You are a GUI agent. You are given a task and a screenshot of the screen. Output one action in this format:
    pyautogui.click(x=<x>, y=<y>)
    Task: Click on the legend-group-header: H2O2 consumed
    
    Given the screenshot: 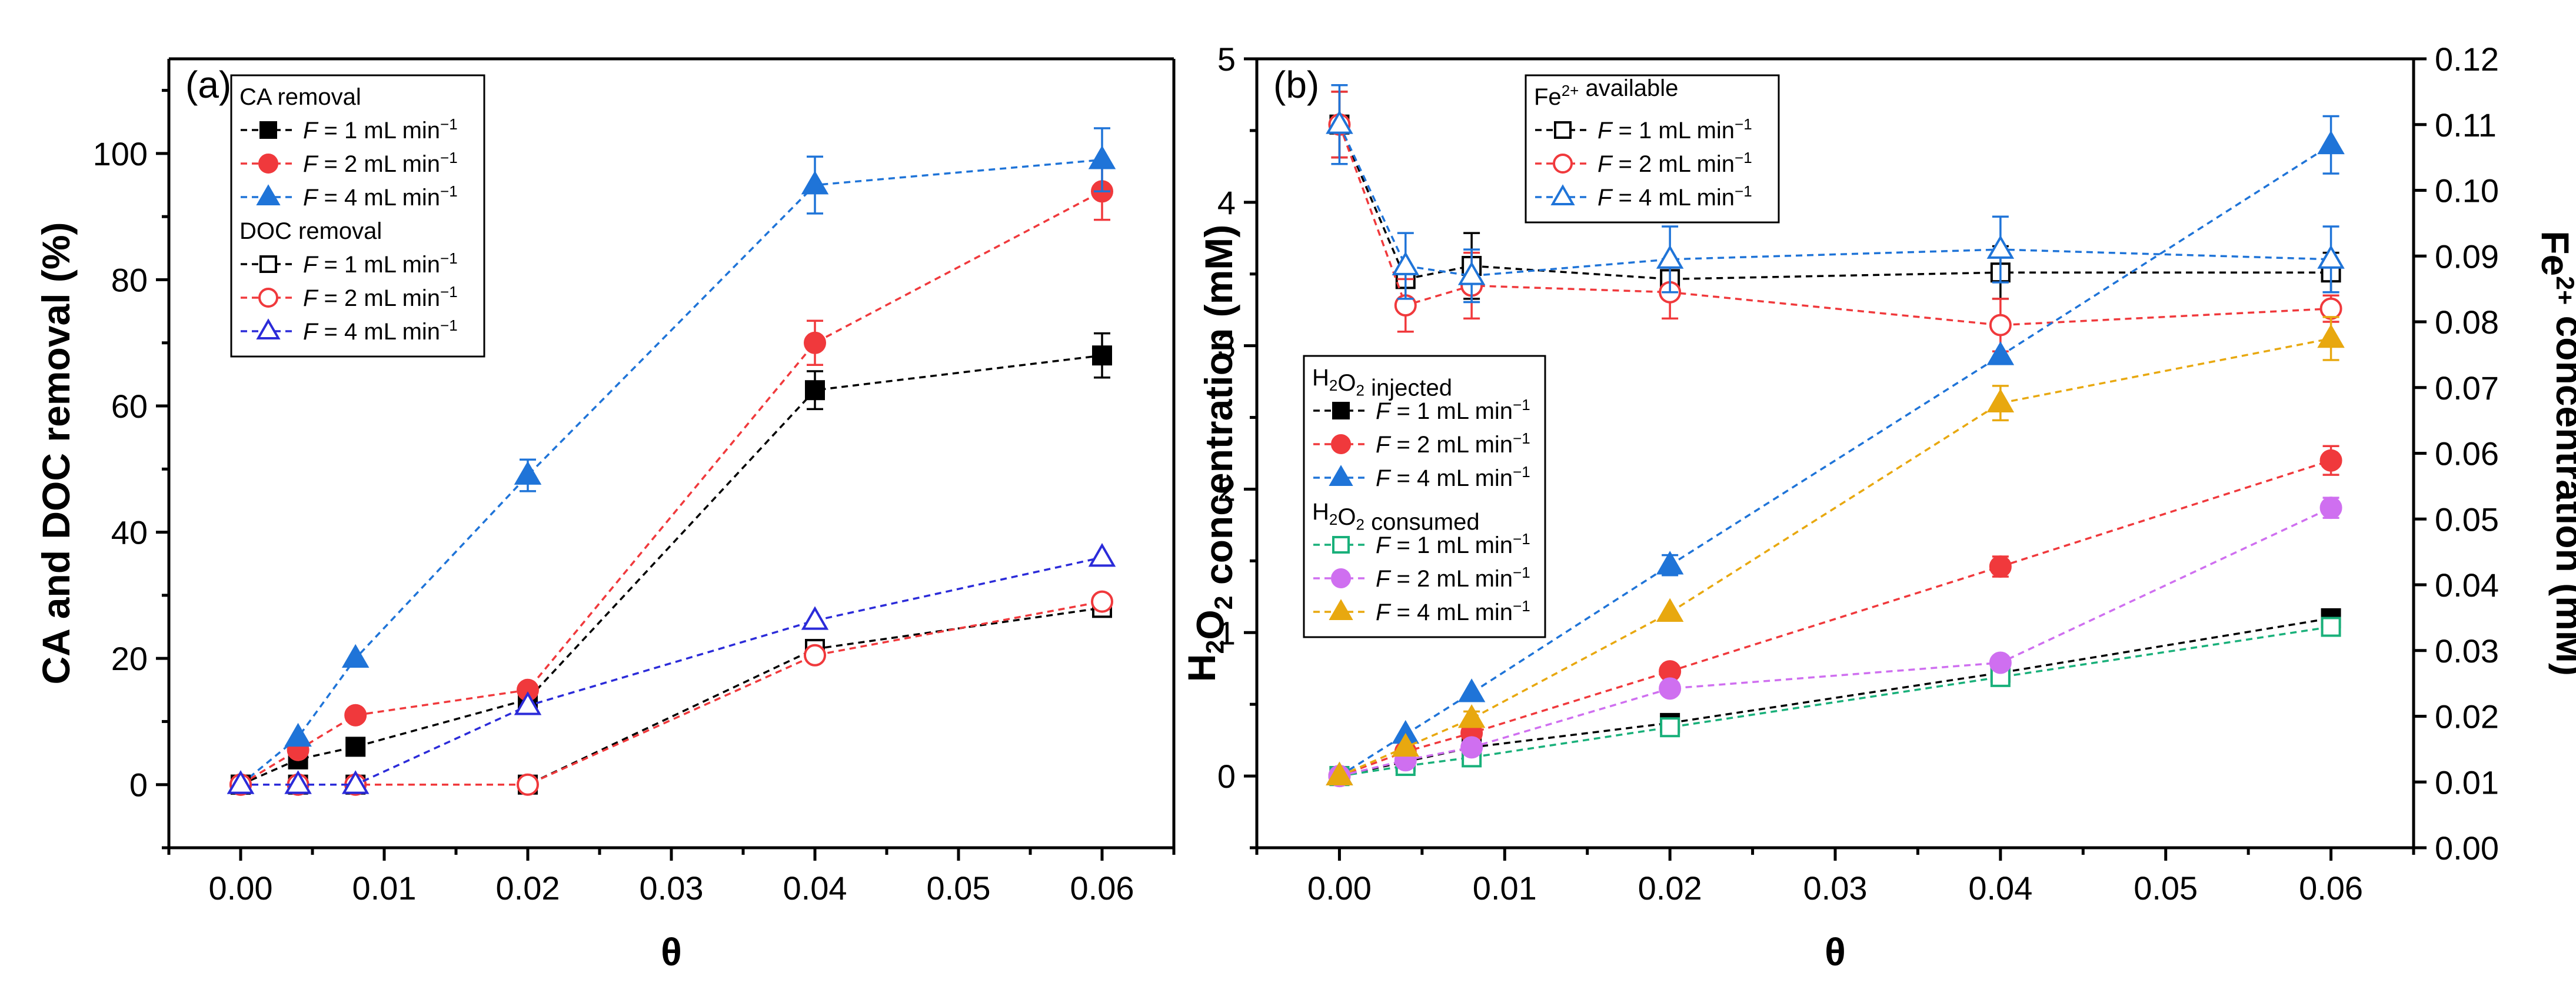 What is the action you would take?
    pyautogui.click(x=1396, y=517)
    